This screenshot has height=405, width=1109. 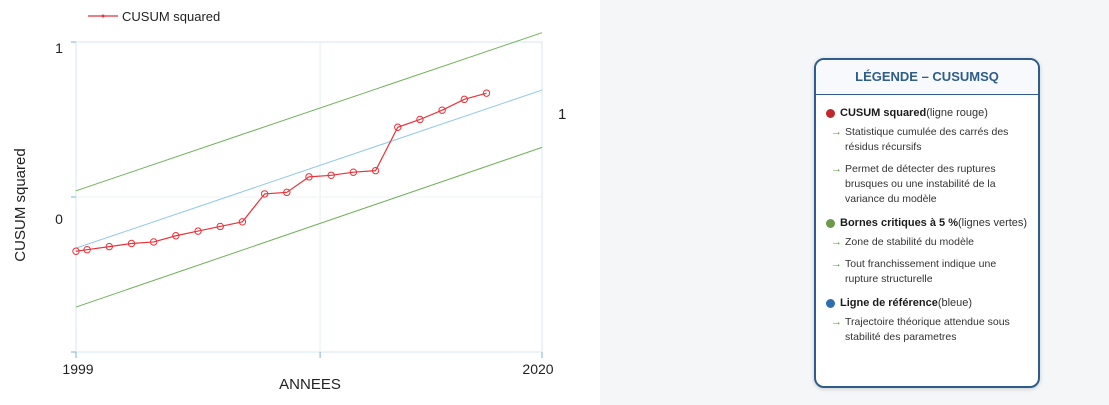 I want to click on legend-section-title: CUSUM squared, so click(x=883, y=113).